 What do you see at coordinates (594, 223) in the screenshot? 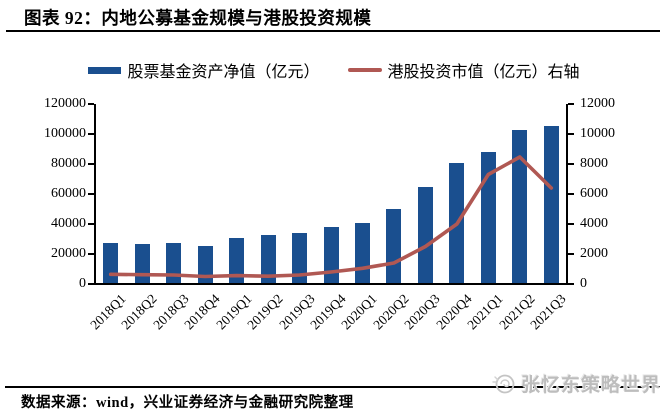
I see `right-axis-tick-label: 4000` at bounding box center [594, 223].